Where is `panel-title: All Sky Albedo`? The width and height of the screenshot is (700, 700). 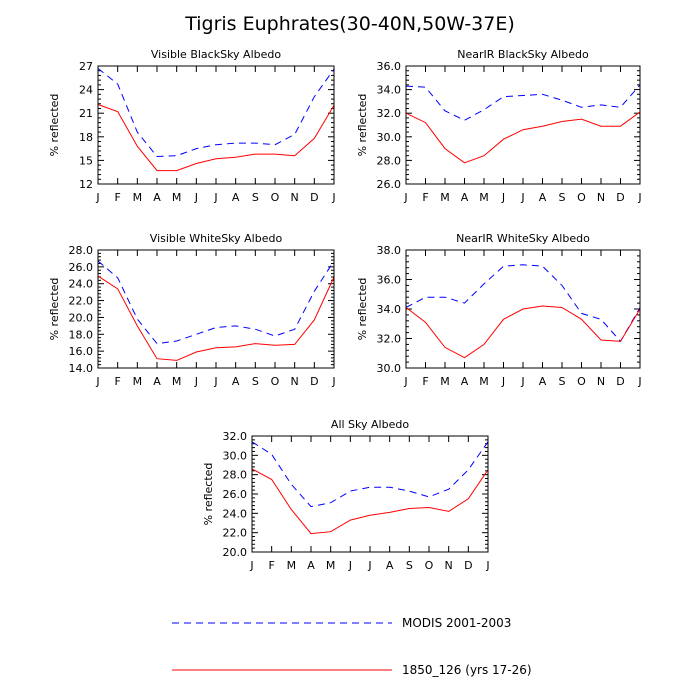
panel-title: All Sky Albedo is located at coordinates (370, 424).